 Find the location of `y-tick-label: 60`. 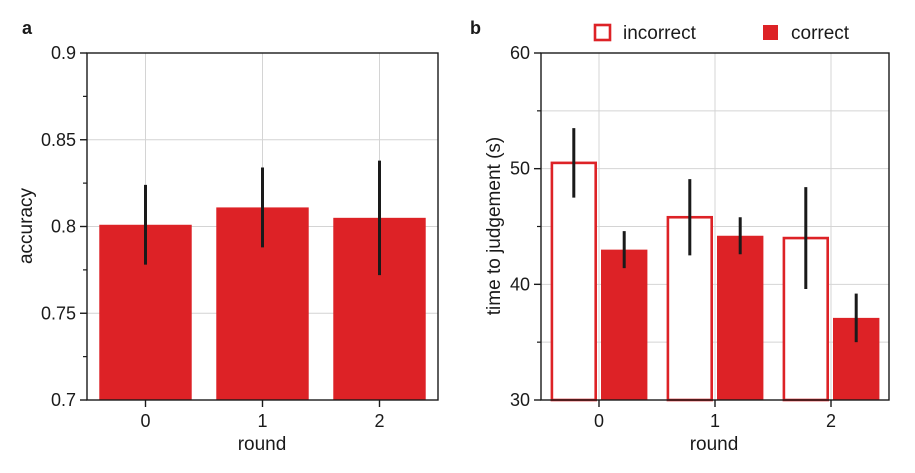

y-tick-label: 60 is located at coordinates (520, 53).